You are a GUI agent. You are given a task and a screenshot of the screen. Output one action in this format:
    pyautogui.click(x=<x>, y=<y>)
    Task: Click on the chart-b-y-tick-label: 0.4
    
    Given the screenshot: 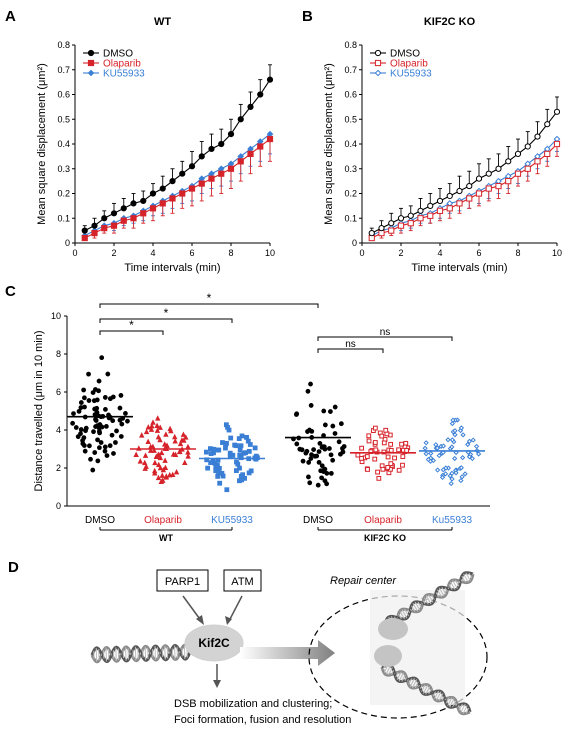 What is the action you would take?
    pyautogui.click(x=350, y=144)
    